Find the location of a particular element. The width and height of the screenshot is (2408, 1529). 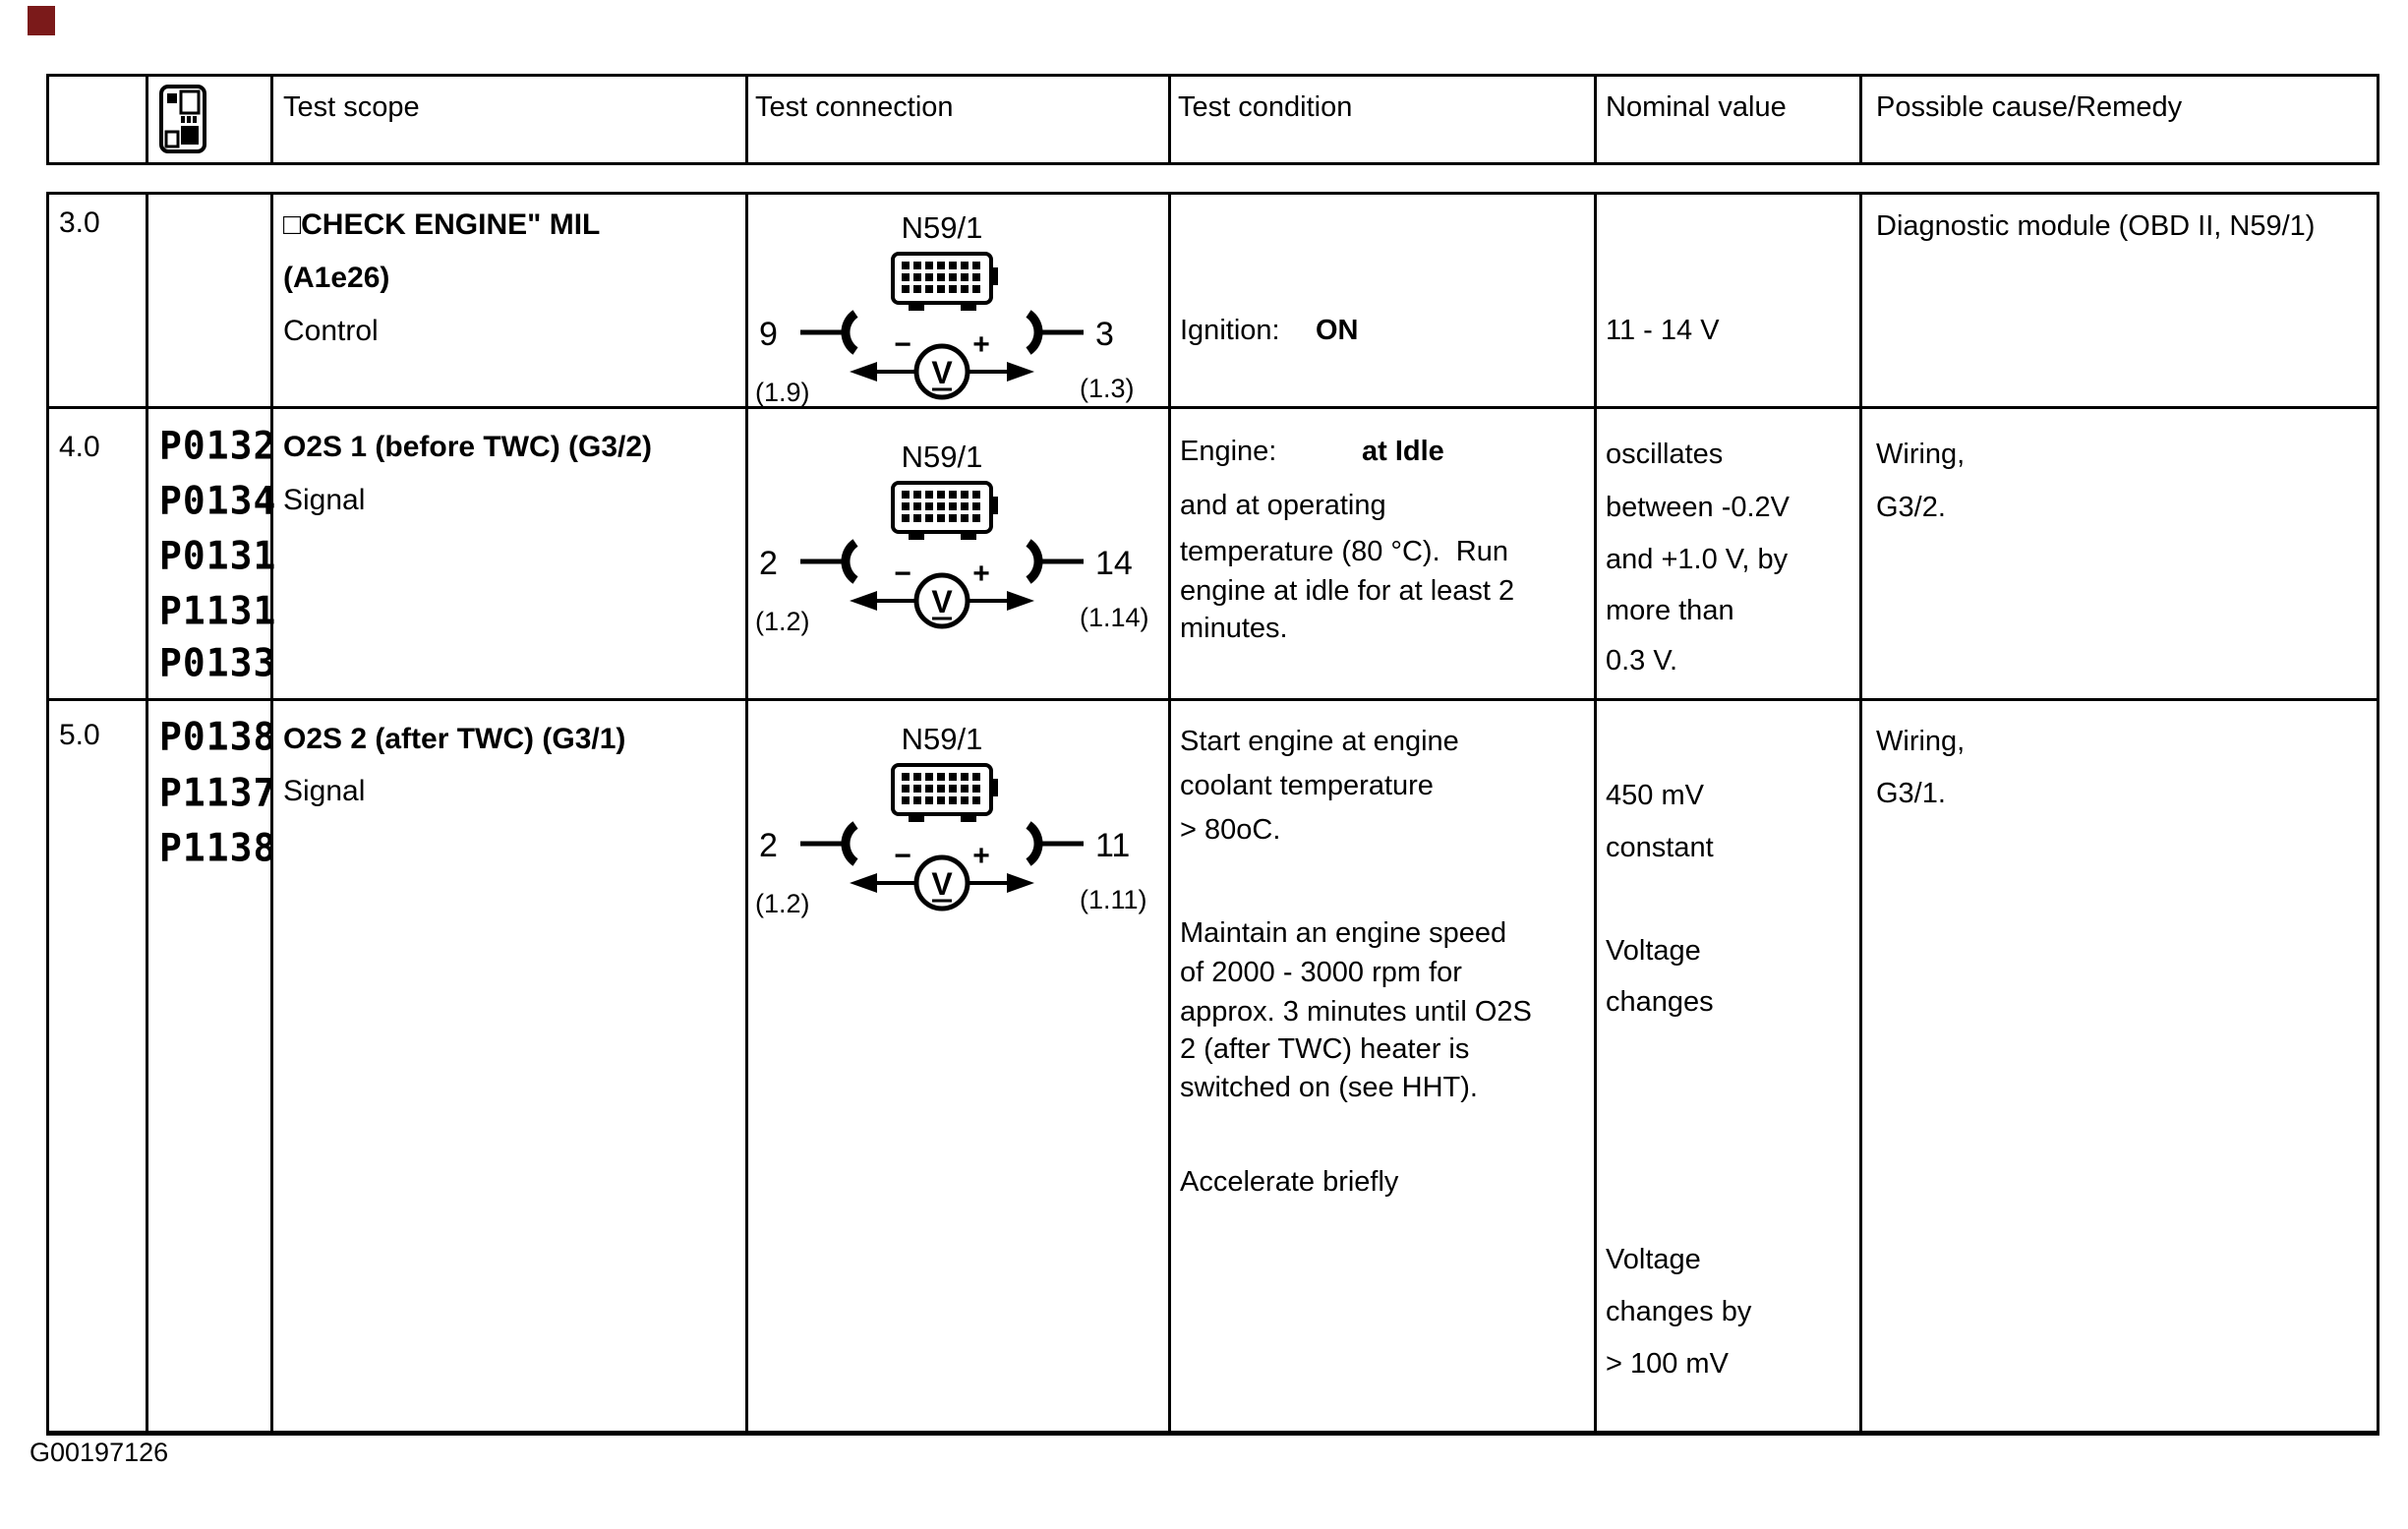

test-condition-line: of 2000 - 3000 rpm for is located at coordinates (1321, 973).